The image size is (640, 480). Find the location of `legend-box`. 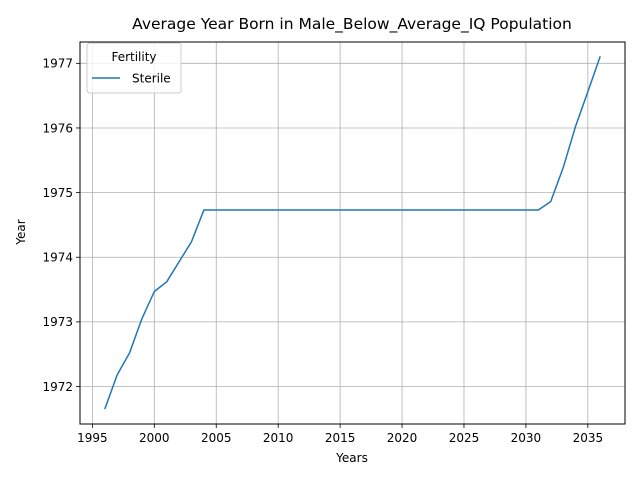

legend-box is located at coordinates (134, 68).